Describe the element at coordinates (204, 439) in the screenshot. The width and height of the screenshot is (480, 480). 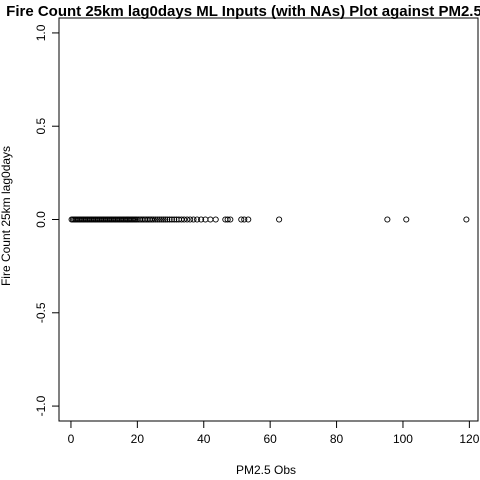
I see `x-tick-label: 40` at that location.